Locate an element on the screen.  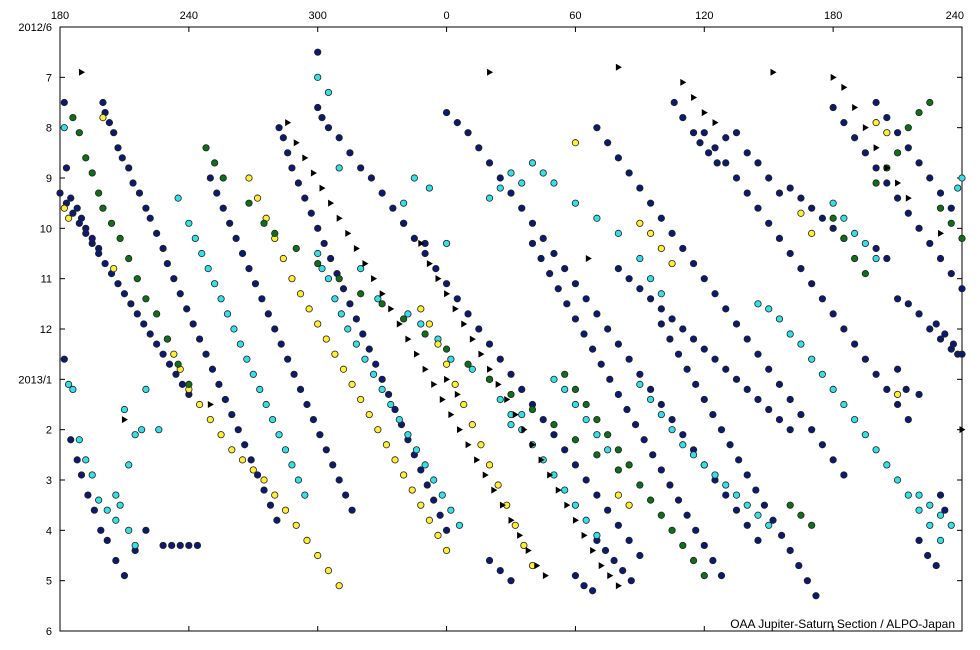
y-tick-label: 10 is located at coordinates (46, 229).